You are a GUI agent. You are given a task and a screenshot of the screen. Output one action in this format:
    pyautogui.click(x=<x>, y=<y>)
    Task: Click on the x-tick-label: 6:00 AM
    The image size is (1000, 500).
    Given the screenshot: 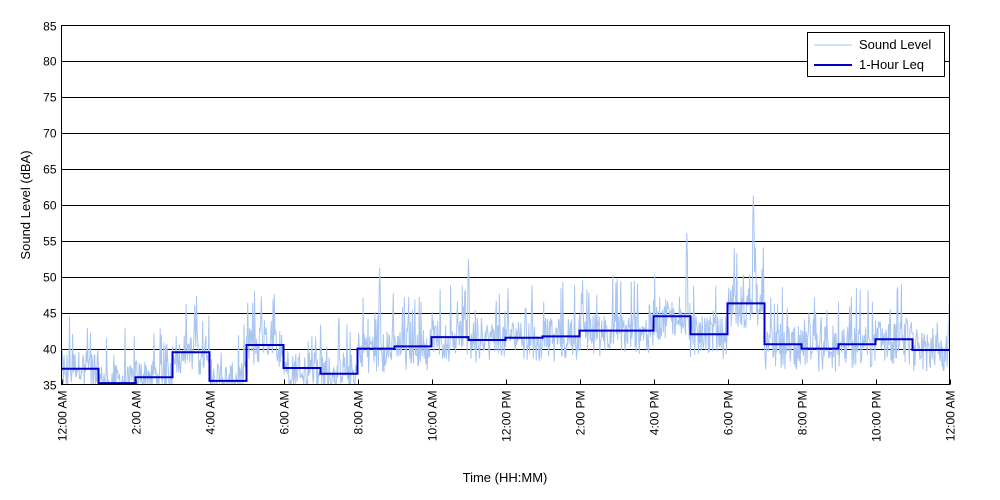 What is the action you would take?
    pyautogui.click(x=285, y=413)
    